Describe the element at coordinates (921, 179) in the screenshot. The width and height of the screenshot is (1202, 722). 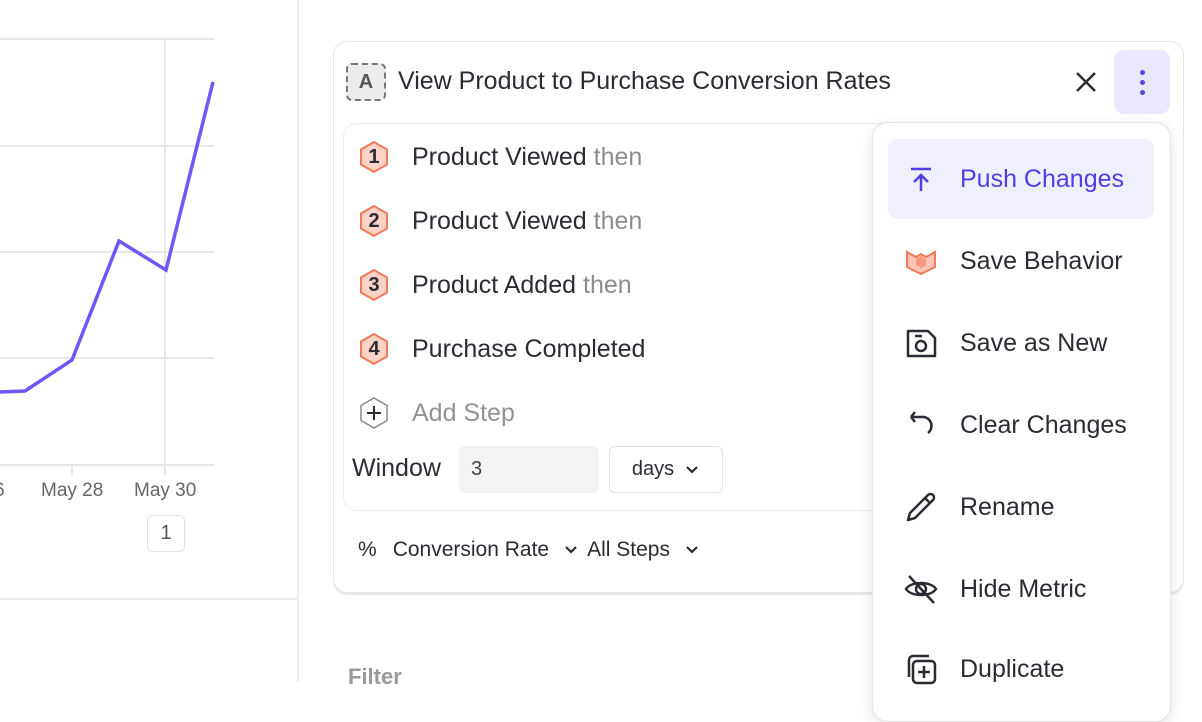
I see `push-icon` at that location.